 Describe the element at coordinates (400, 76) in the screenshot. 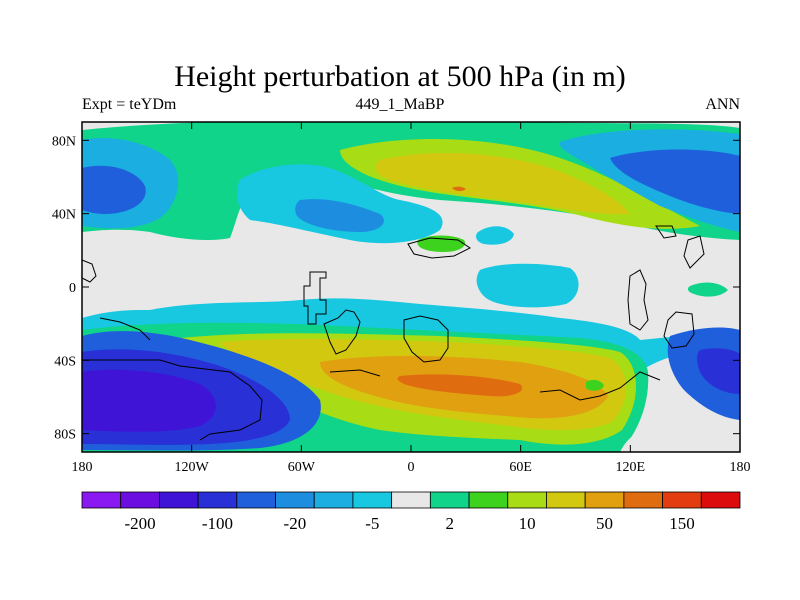

I see `chart-title: Height perturbation at 500 hPa (in m)` at that location.